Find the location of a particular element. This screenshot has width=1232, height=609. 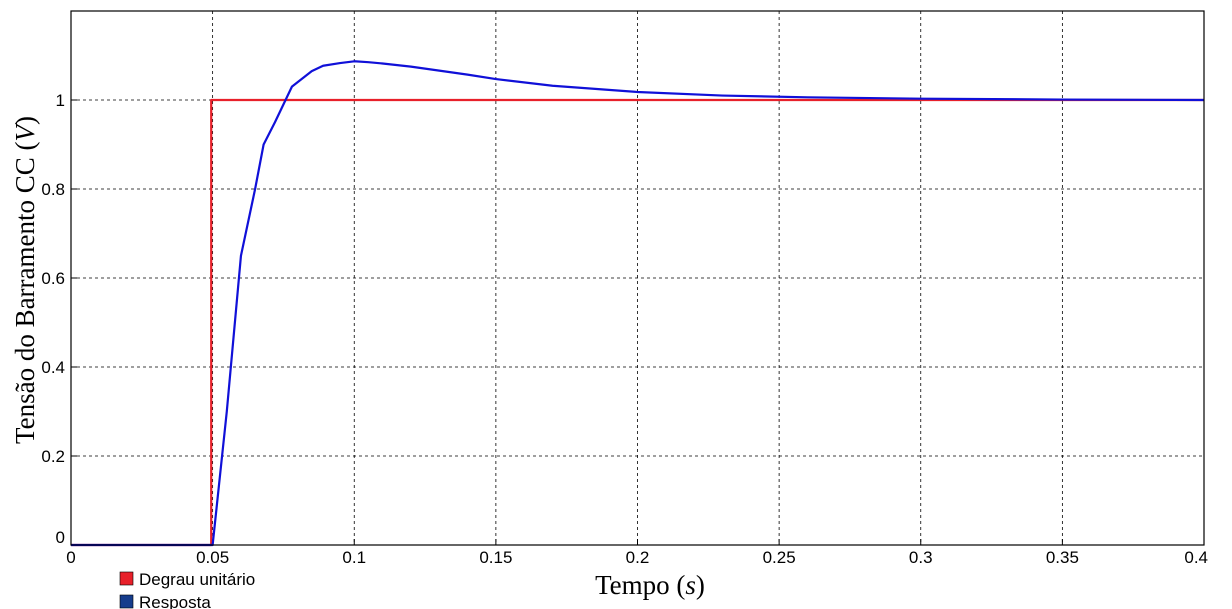

legend: Degrau unitário Resposta is located at coordinates (187, 589).